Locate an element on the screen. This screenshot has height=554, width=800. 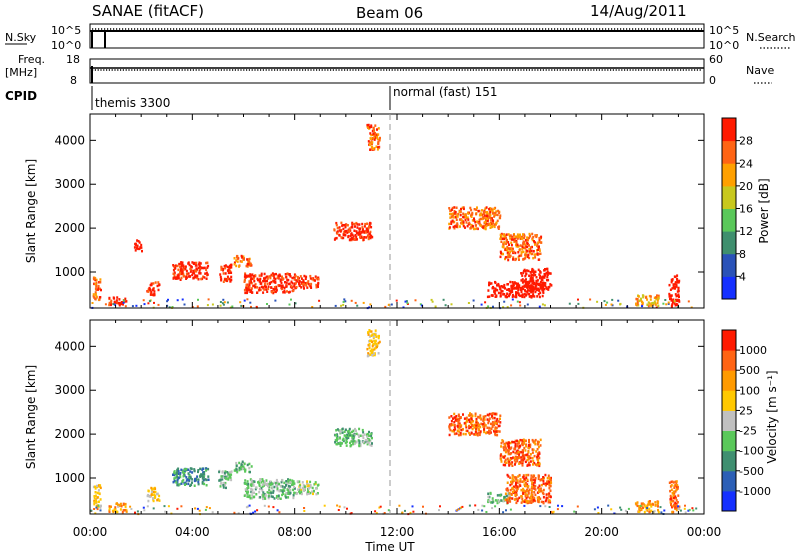
colorbar-tick-label: 20 is located at coordinates (746, 186).